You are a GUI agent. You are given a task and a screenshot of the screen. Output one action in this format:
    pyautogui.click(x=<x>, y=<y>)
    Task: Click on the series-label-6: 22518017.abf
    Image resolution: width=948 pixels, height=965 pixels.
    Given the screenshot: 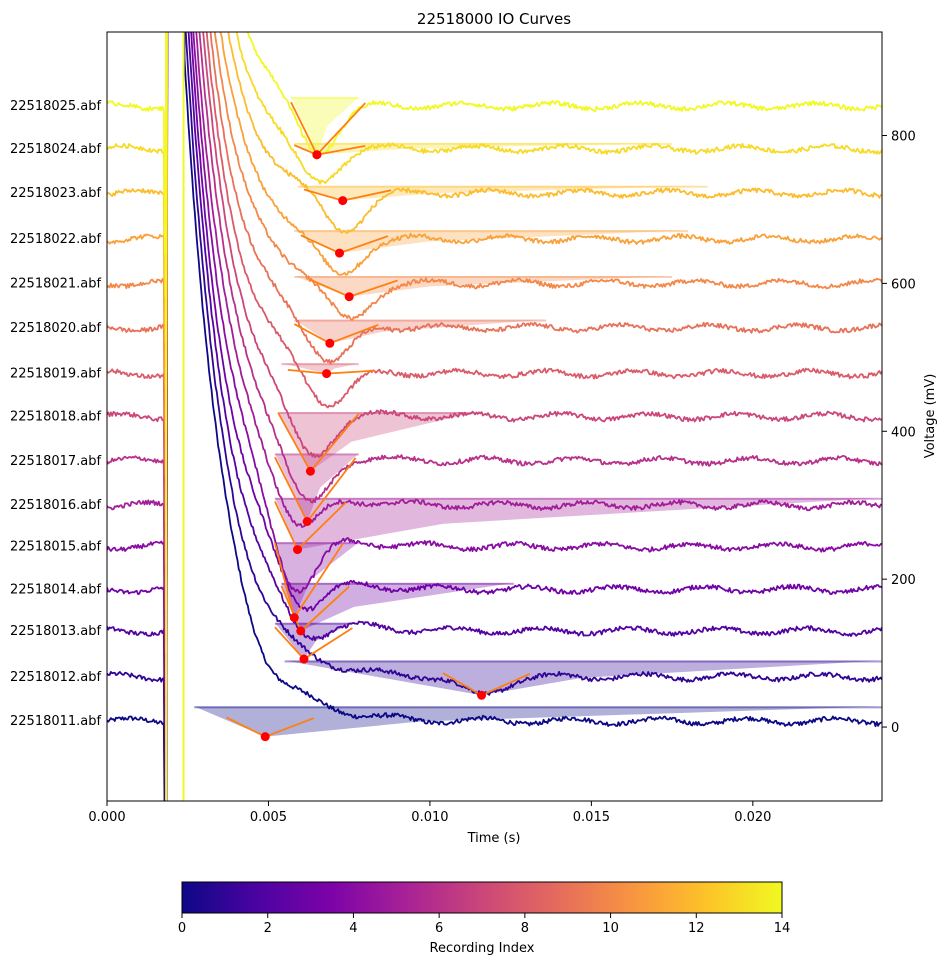 What is the action you would take?
    pyautogui.click(x=56, y=461)
    